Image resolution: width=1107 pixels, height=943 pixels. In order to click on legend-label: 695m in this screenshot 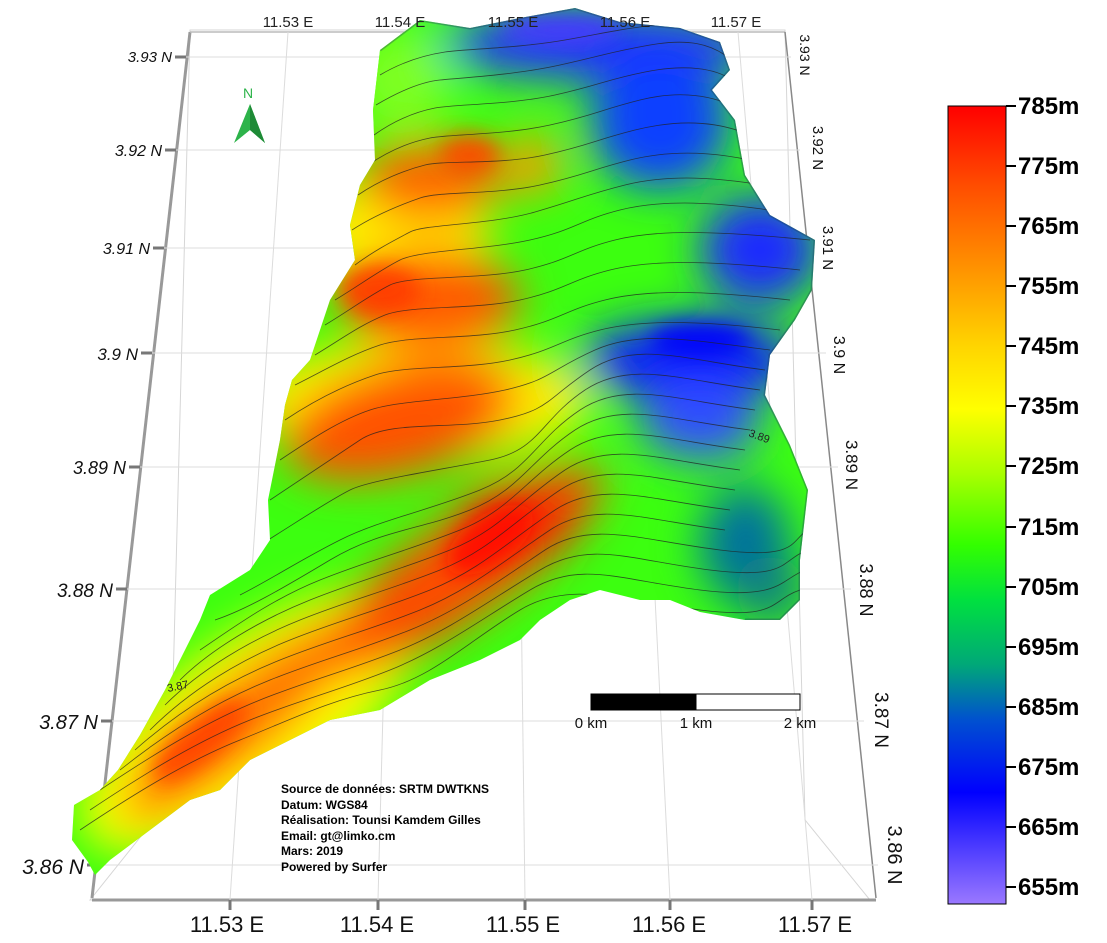, I will do `click(1048, 647)`.